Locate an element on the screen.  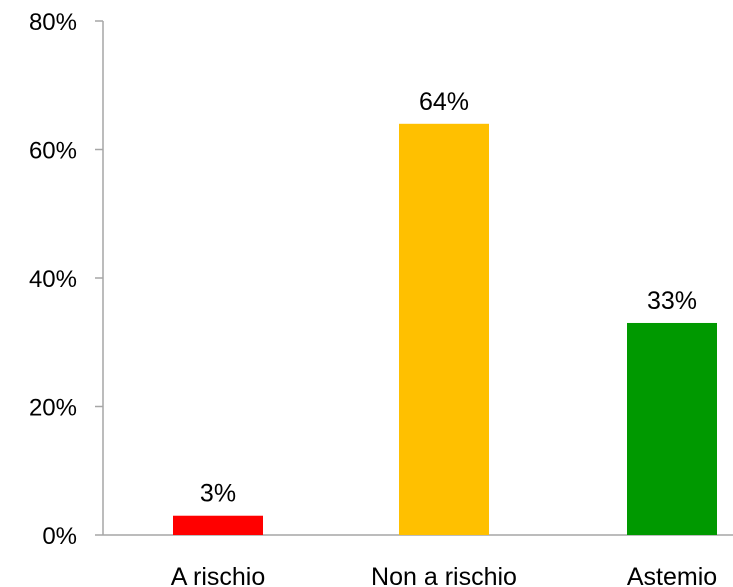
y-tick-label: 80% is located at coordinates (53, 22).